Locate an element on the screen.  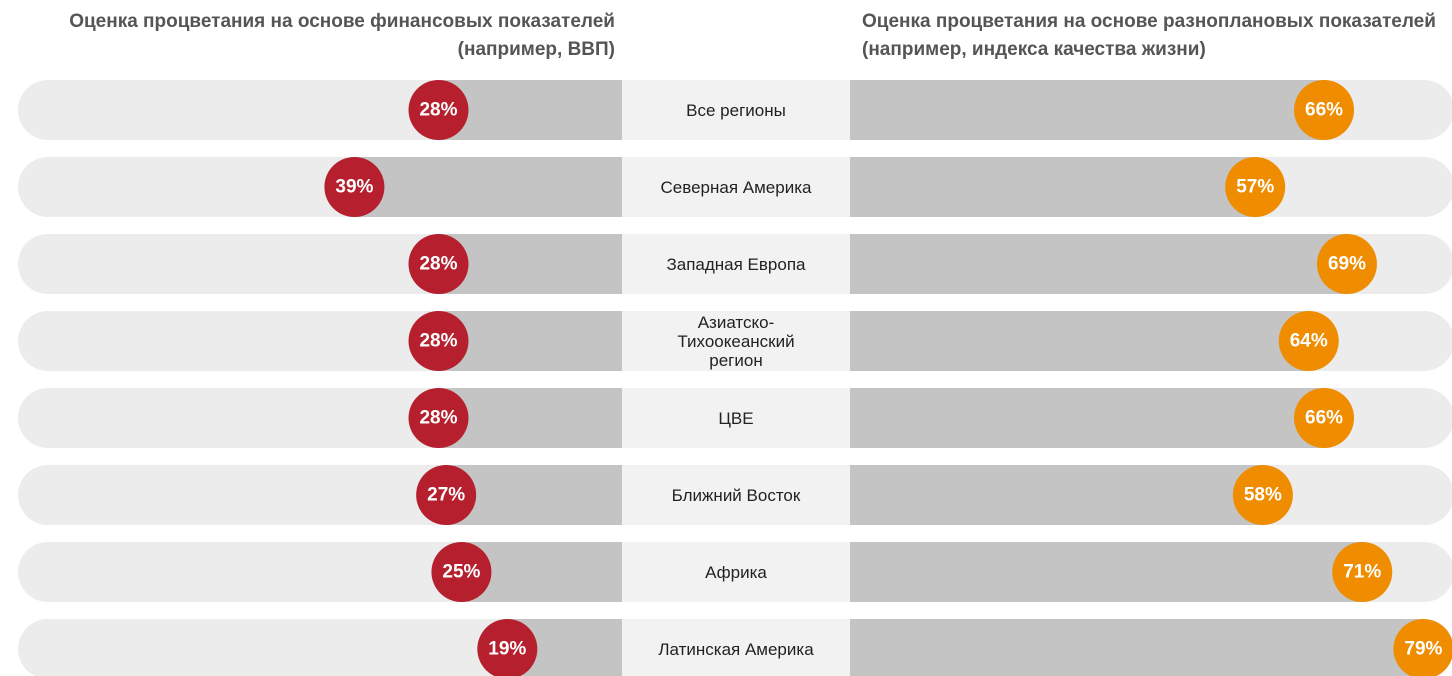
category-label: ЦВЕ is located at coordinates (736, 418).